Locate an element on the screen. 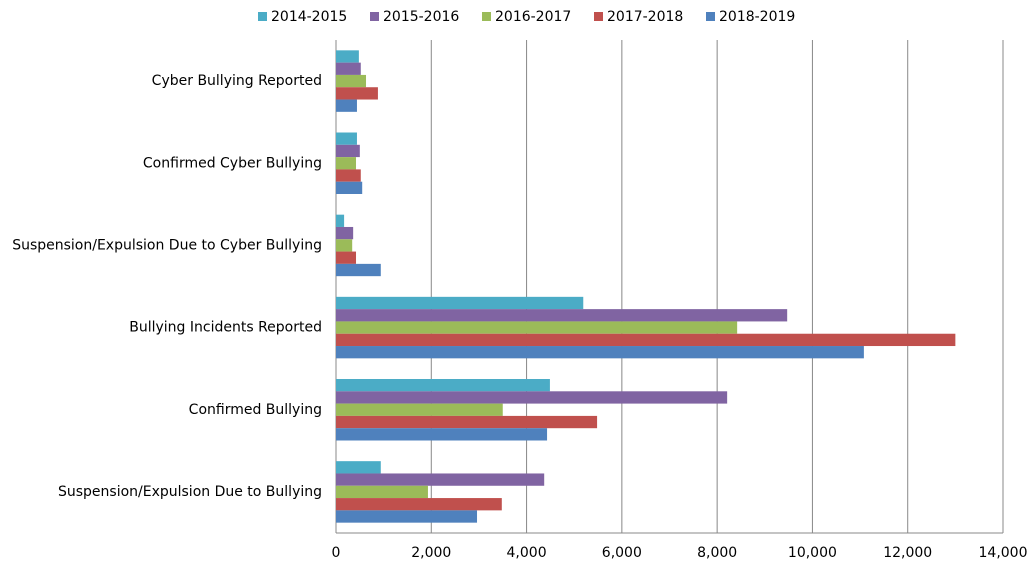 Image resolution: width=1032 pixels, height=569 pixels. legend-label: 2016-2017 is located at coordinates (533, 17).